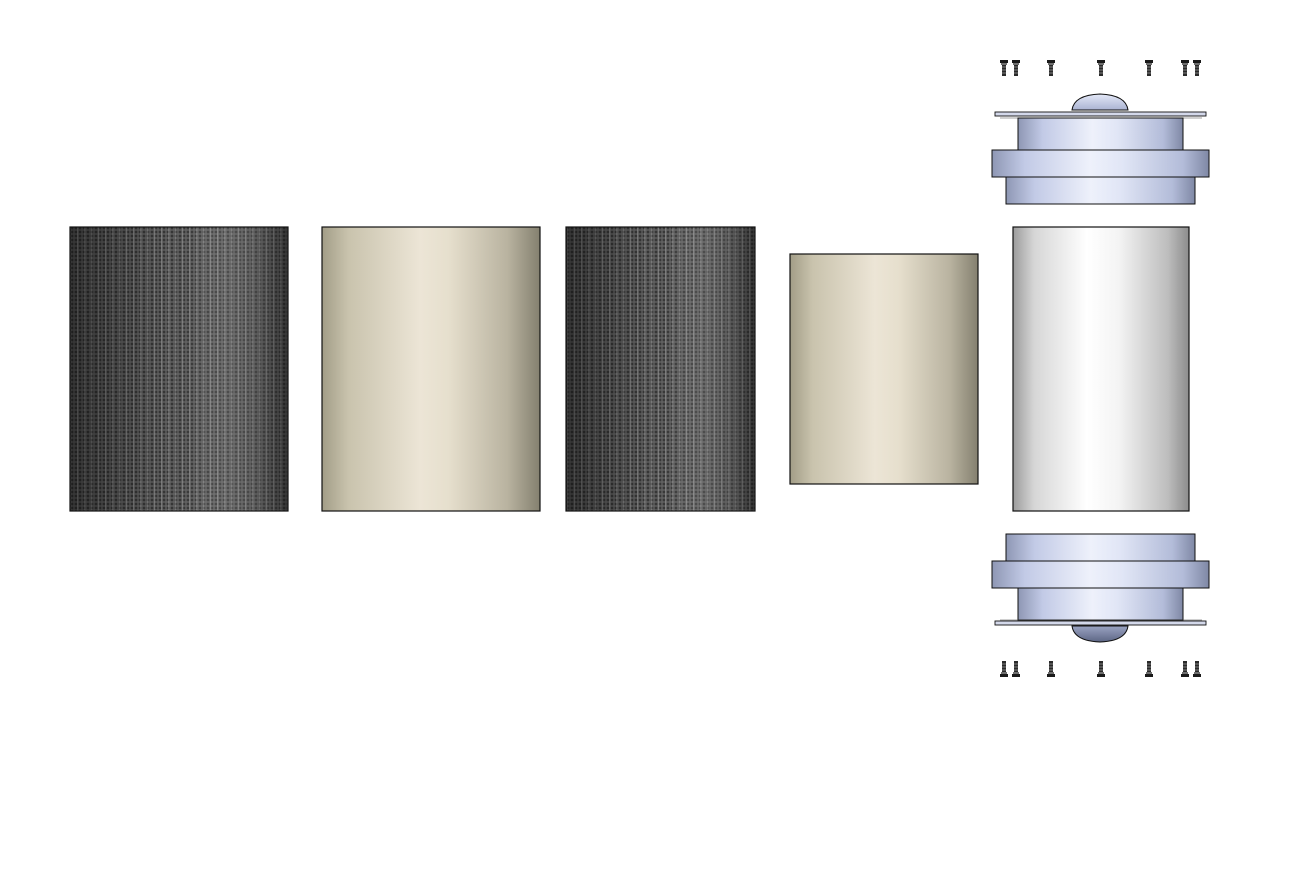 This screenshot has height=870, width=1303. Describe the element at coordinates (1100, 149) in the screenshot. I see `top-end-cap` at that location.